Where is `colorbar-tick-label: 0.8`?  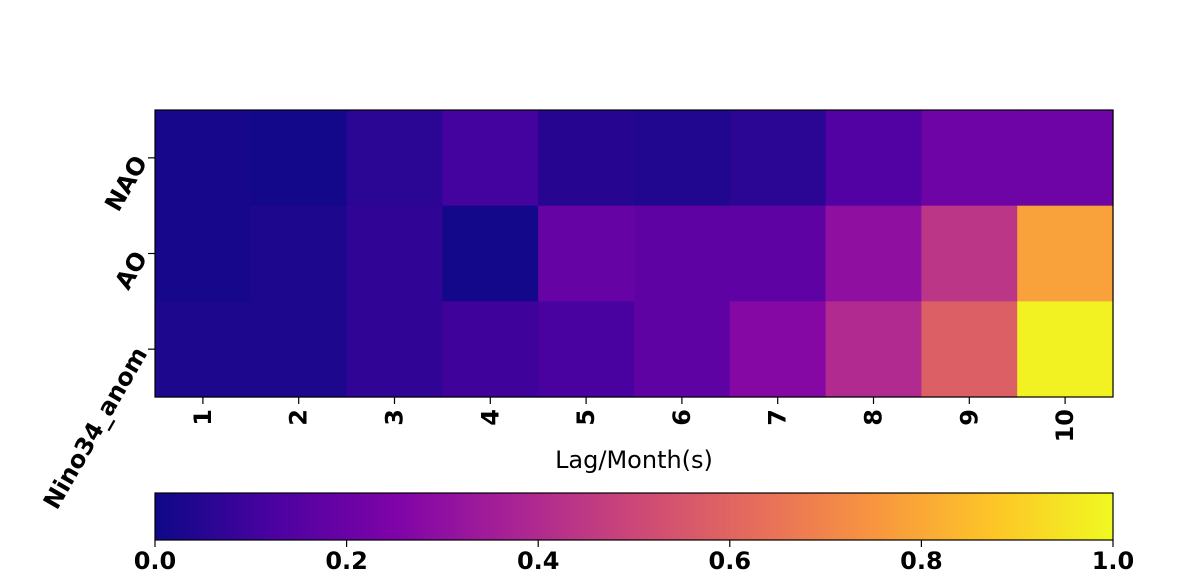 colorbar-tick-label: 0.8 is located at coordinates (921, 561).